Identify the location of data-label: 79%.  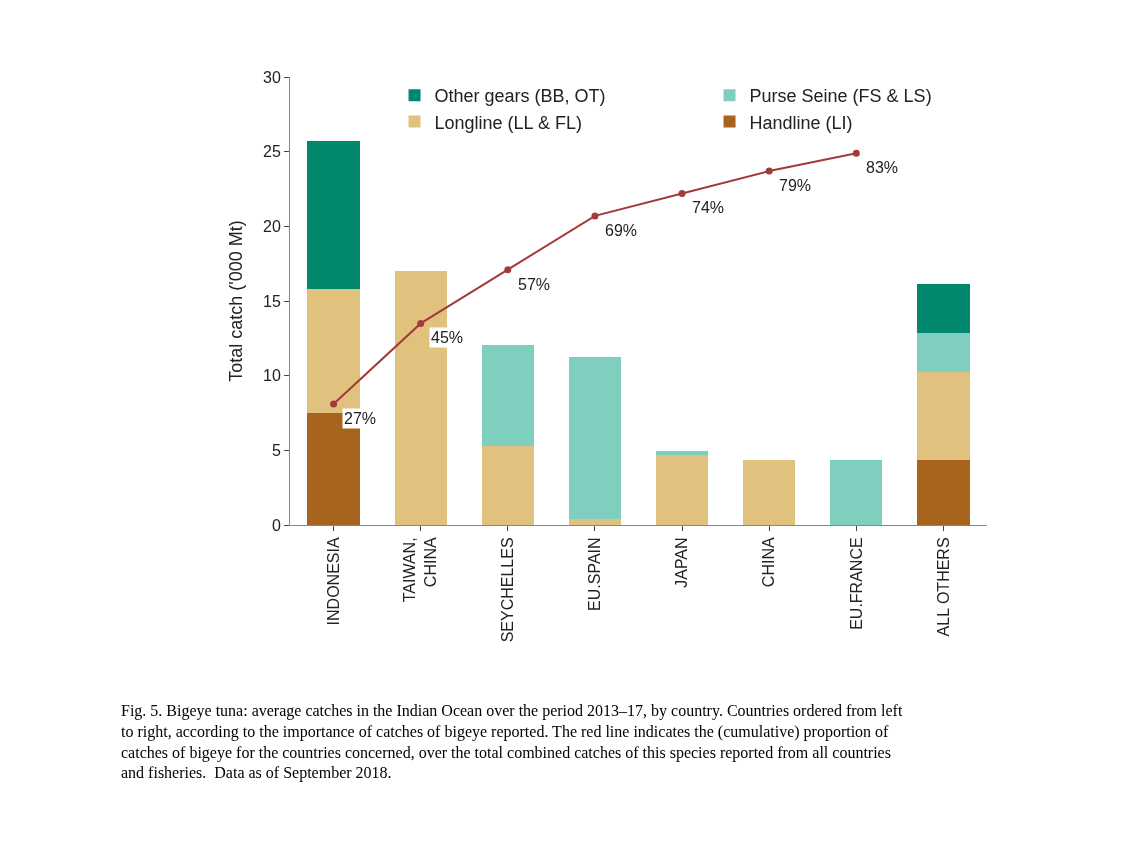
(795, 185).